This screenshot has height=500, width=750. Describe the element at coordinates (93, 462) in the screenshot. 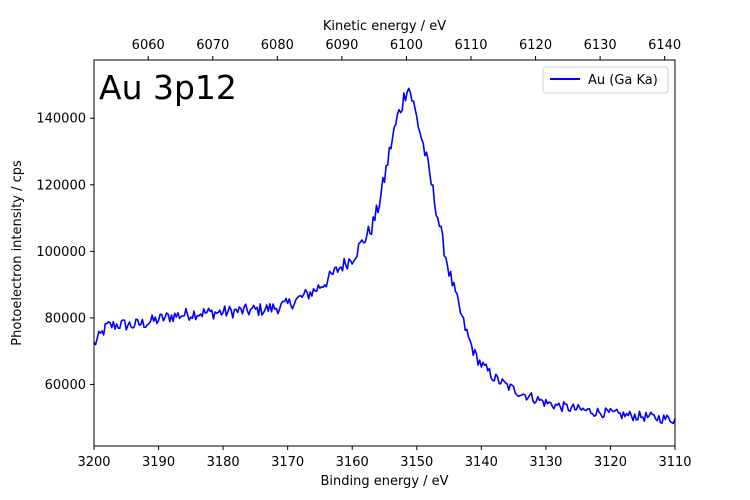

I see `x-tick-label: 3200` at that location.